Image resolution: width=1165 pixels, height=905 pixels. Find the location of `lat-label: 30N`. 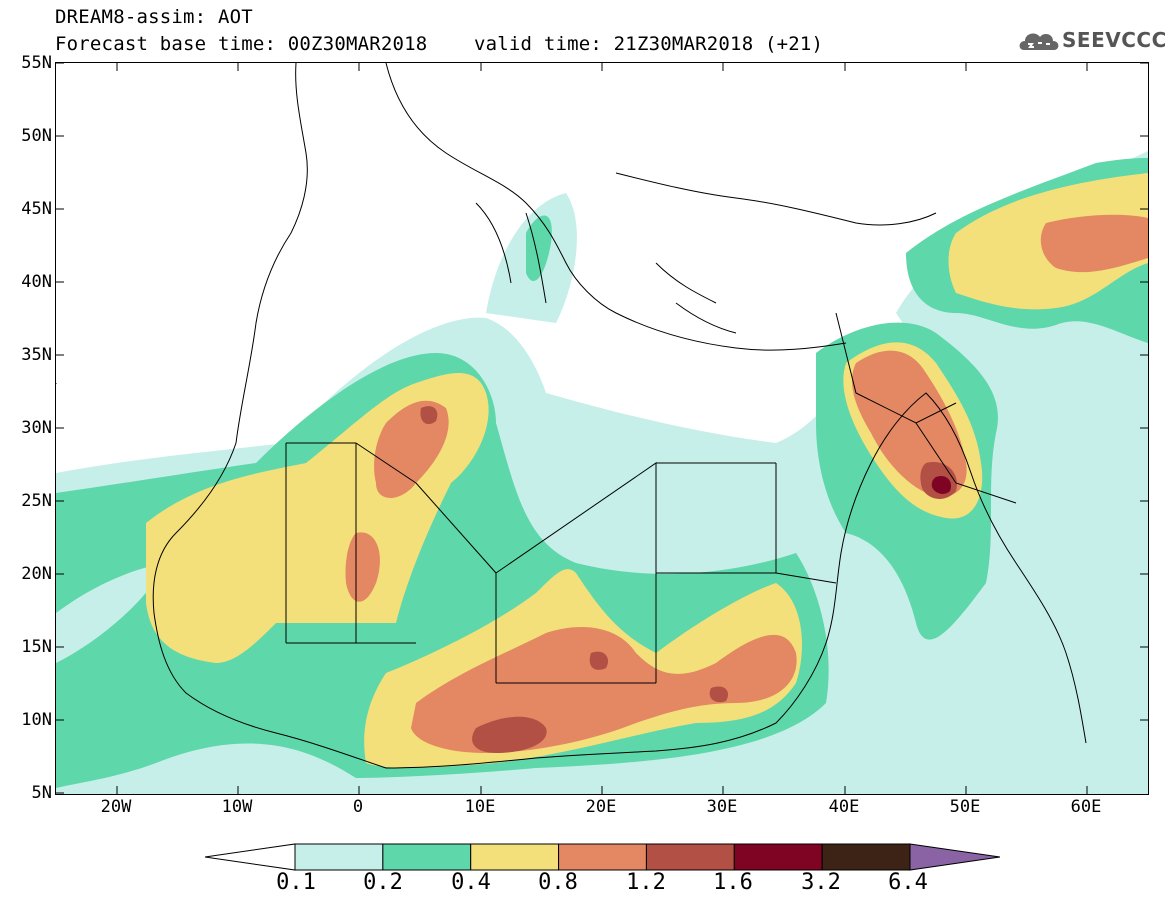

lat-label: 30N is located at coordinates (36, 428).